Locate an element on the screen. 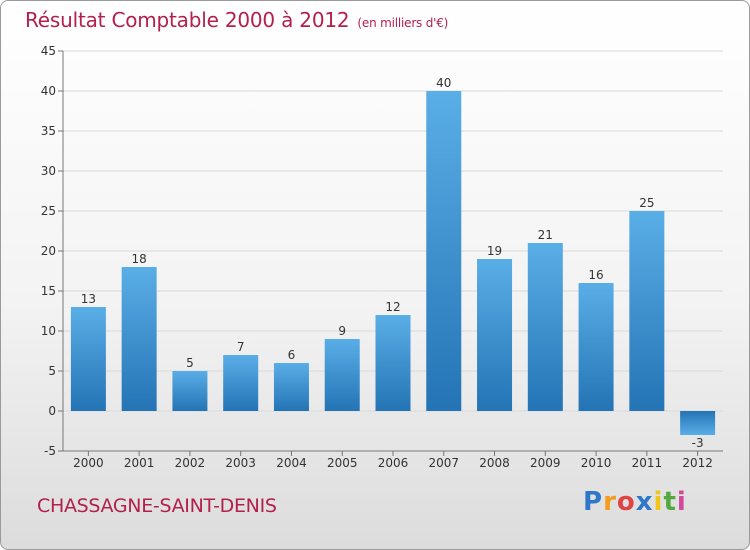 The image size is (750, 550). x-tick-label: 2010 is located at coordinates (596, 463).